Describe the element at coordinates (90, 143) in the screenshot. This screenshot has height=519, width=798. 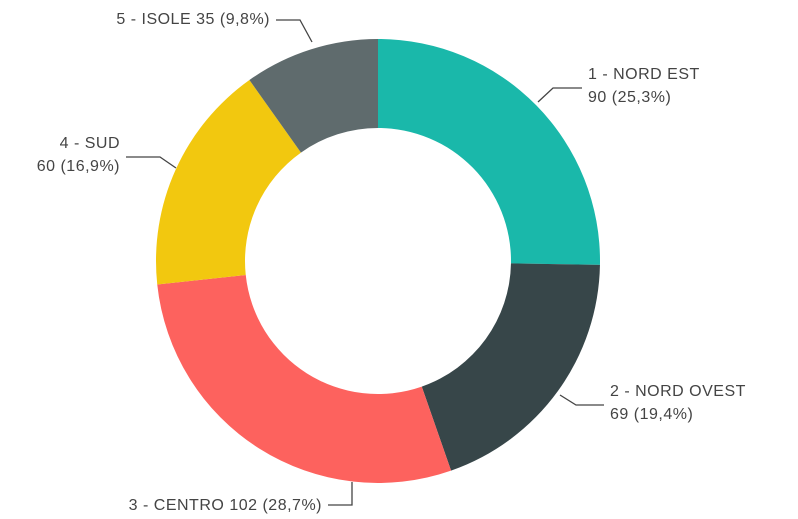
I see `category-label: 4 - SUD` at that location.